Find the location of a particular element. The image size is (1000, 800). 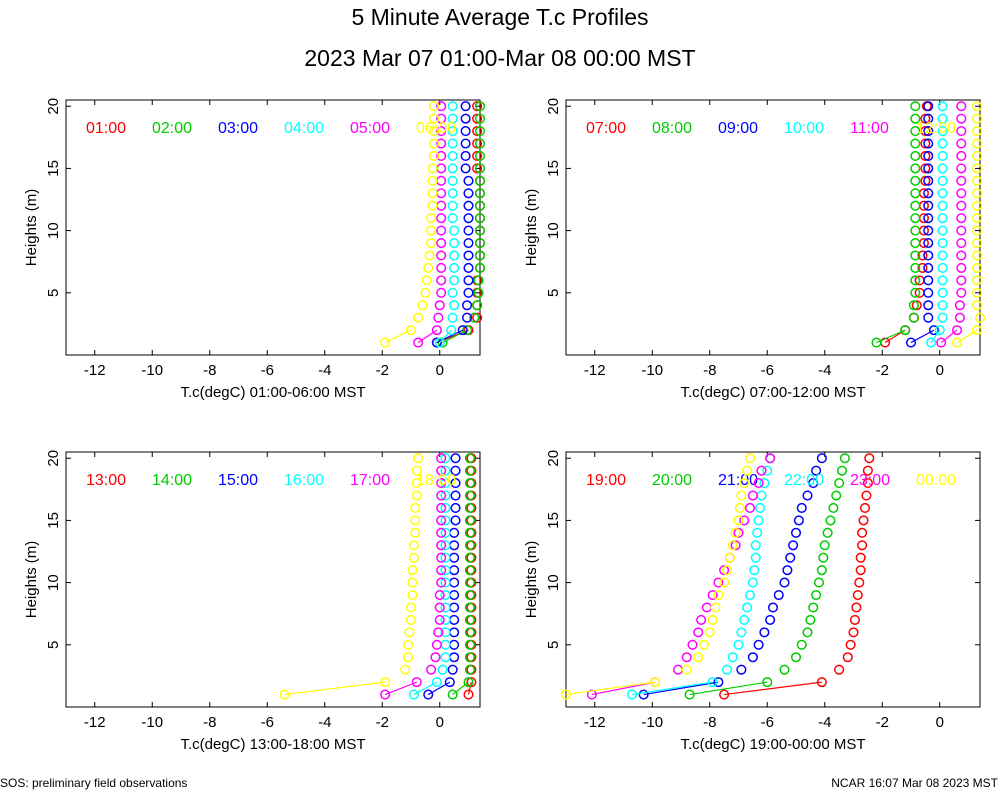

plot-frame is located at coordinates (273, 227).